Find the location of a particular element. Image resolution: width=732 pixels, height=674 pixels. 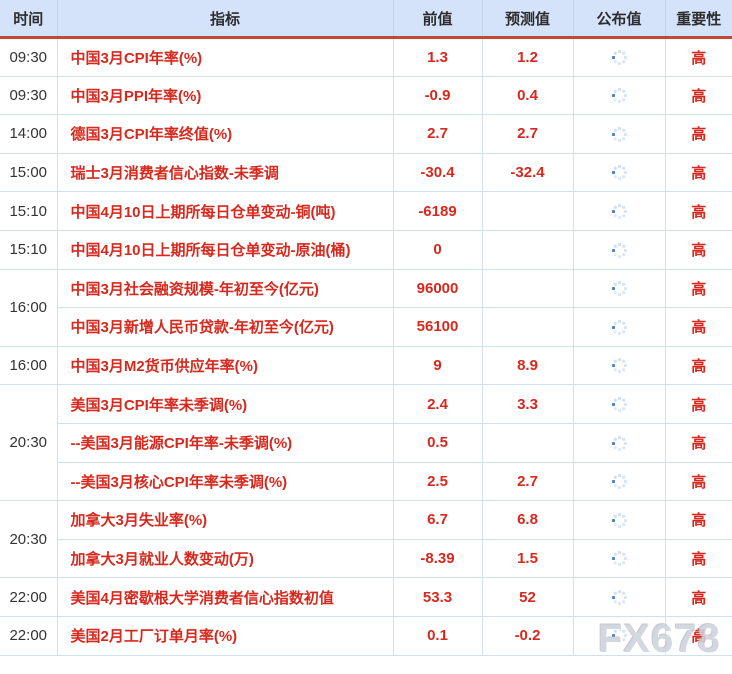

previous-value-cell: 2.5 is located at coordinates (438, 482).